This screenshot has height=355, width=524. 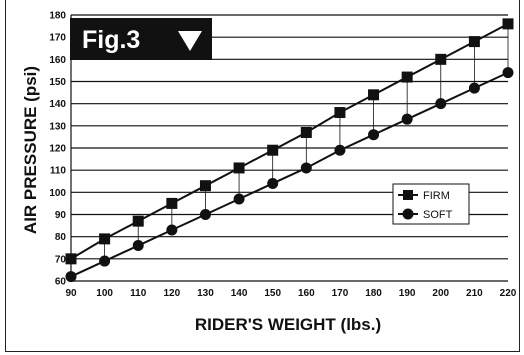 I want to click on y-tick-labels: 60 70 80 90 100 110 120 130 140 150 160 170 180, so click(x=57, y=149).